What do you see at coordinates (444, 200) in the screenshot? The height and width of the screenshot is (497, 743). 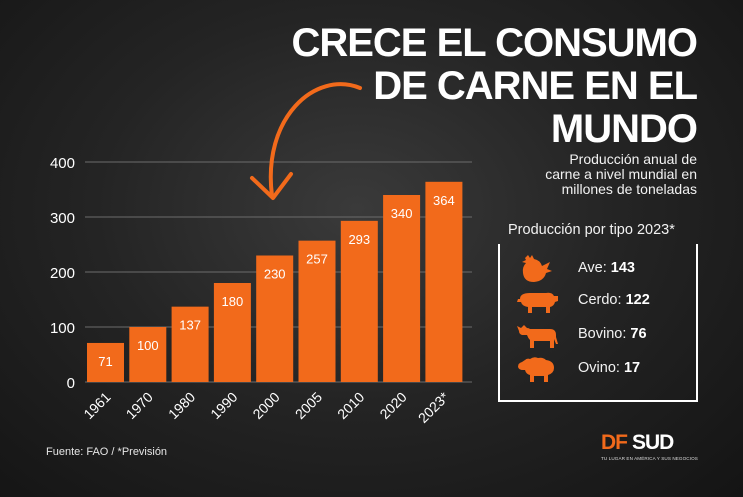 I see `bar-value-label: 364` at bounding box center [444, 200].